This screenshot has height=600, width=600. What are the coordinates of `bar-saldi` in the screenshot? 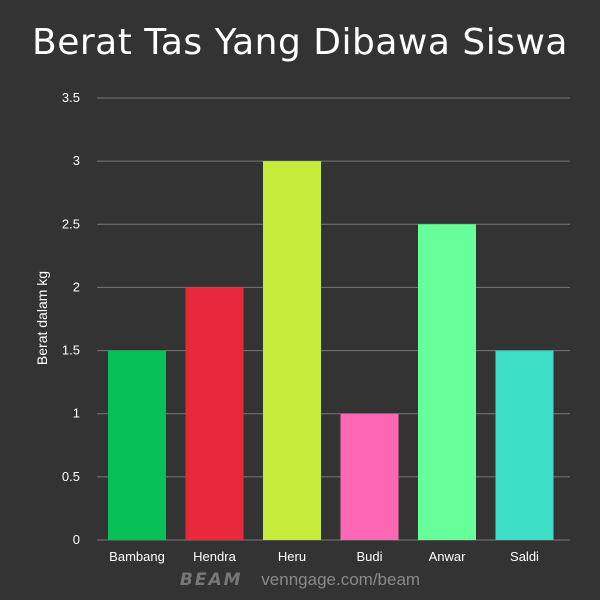 It's located at (524, 445).